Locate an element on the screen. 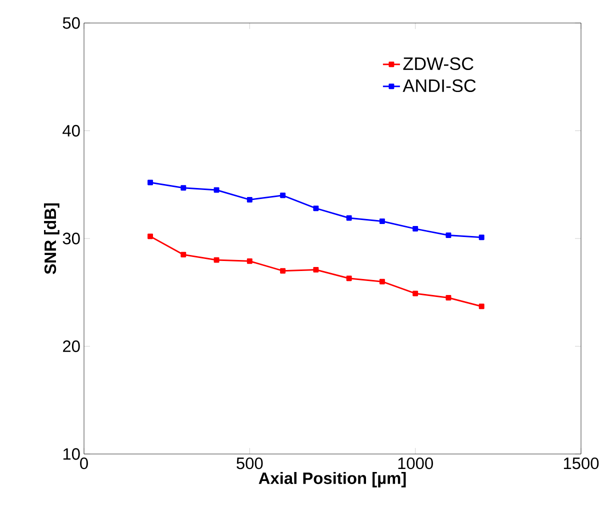  y-tick-label: 40 is located at coordinates (71, 130).